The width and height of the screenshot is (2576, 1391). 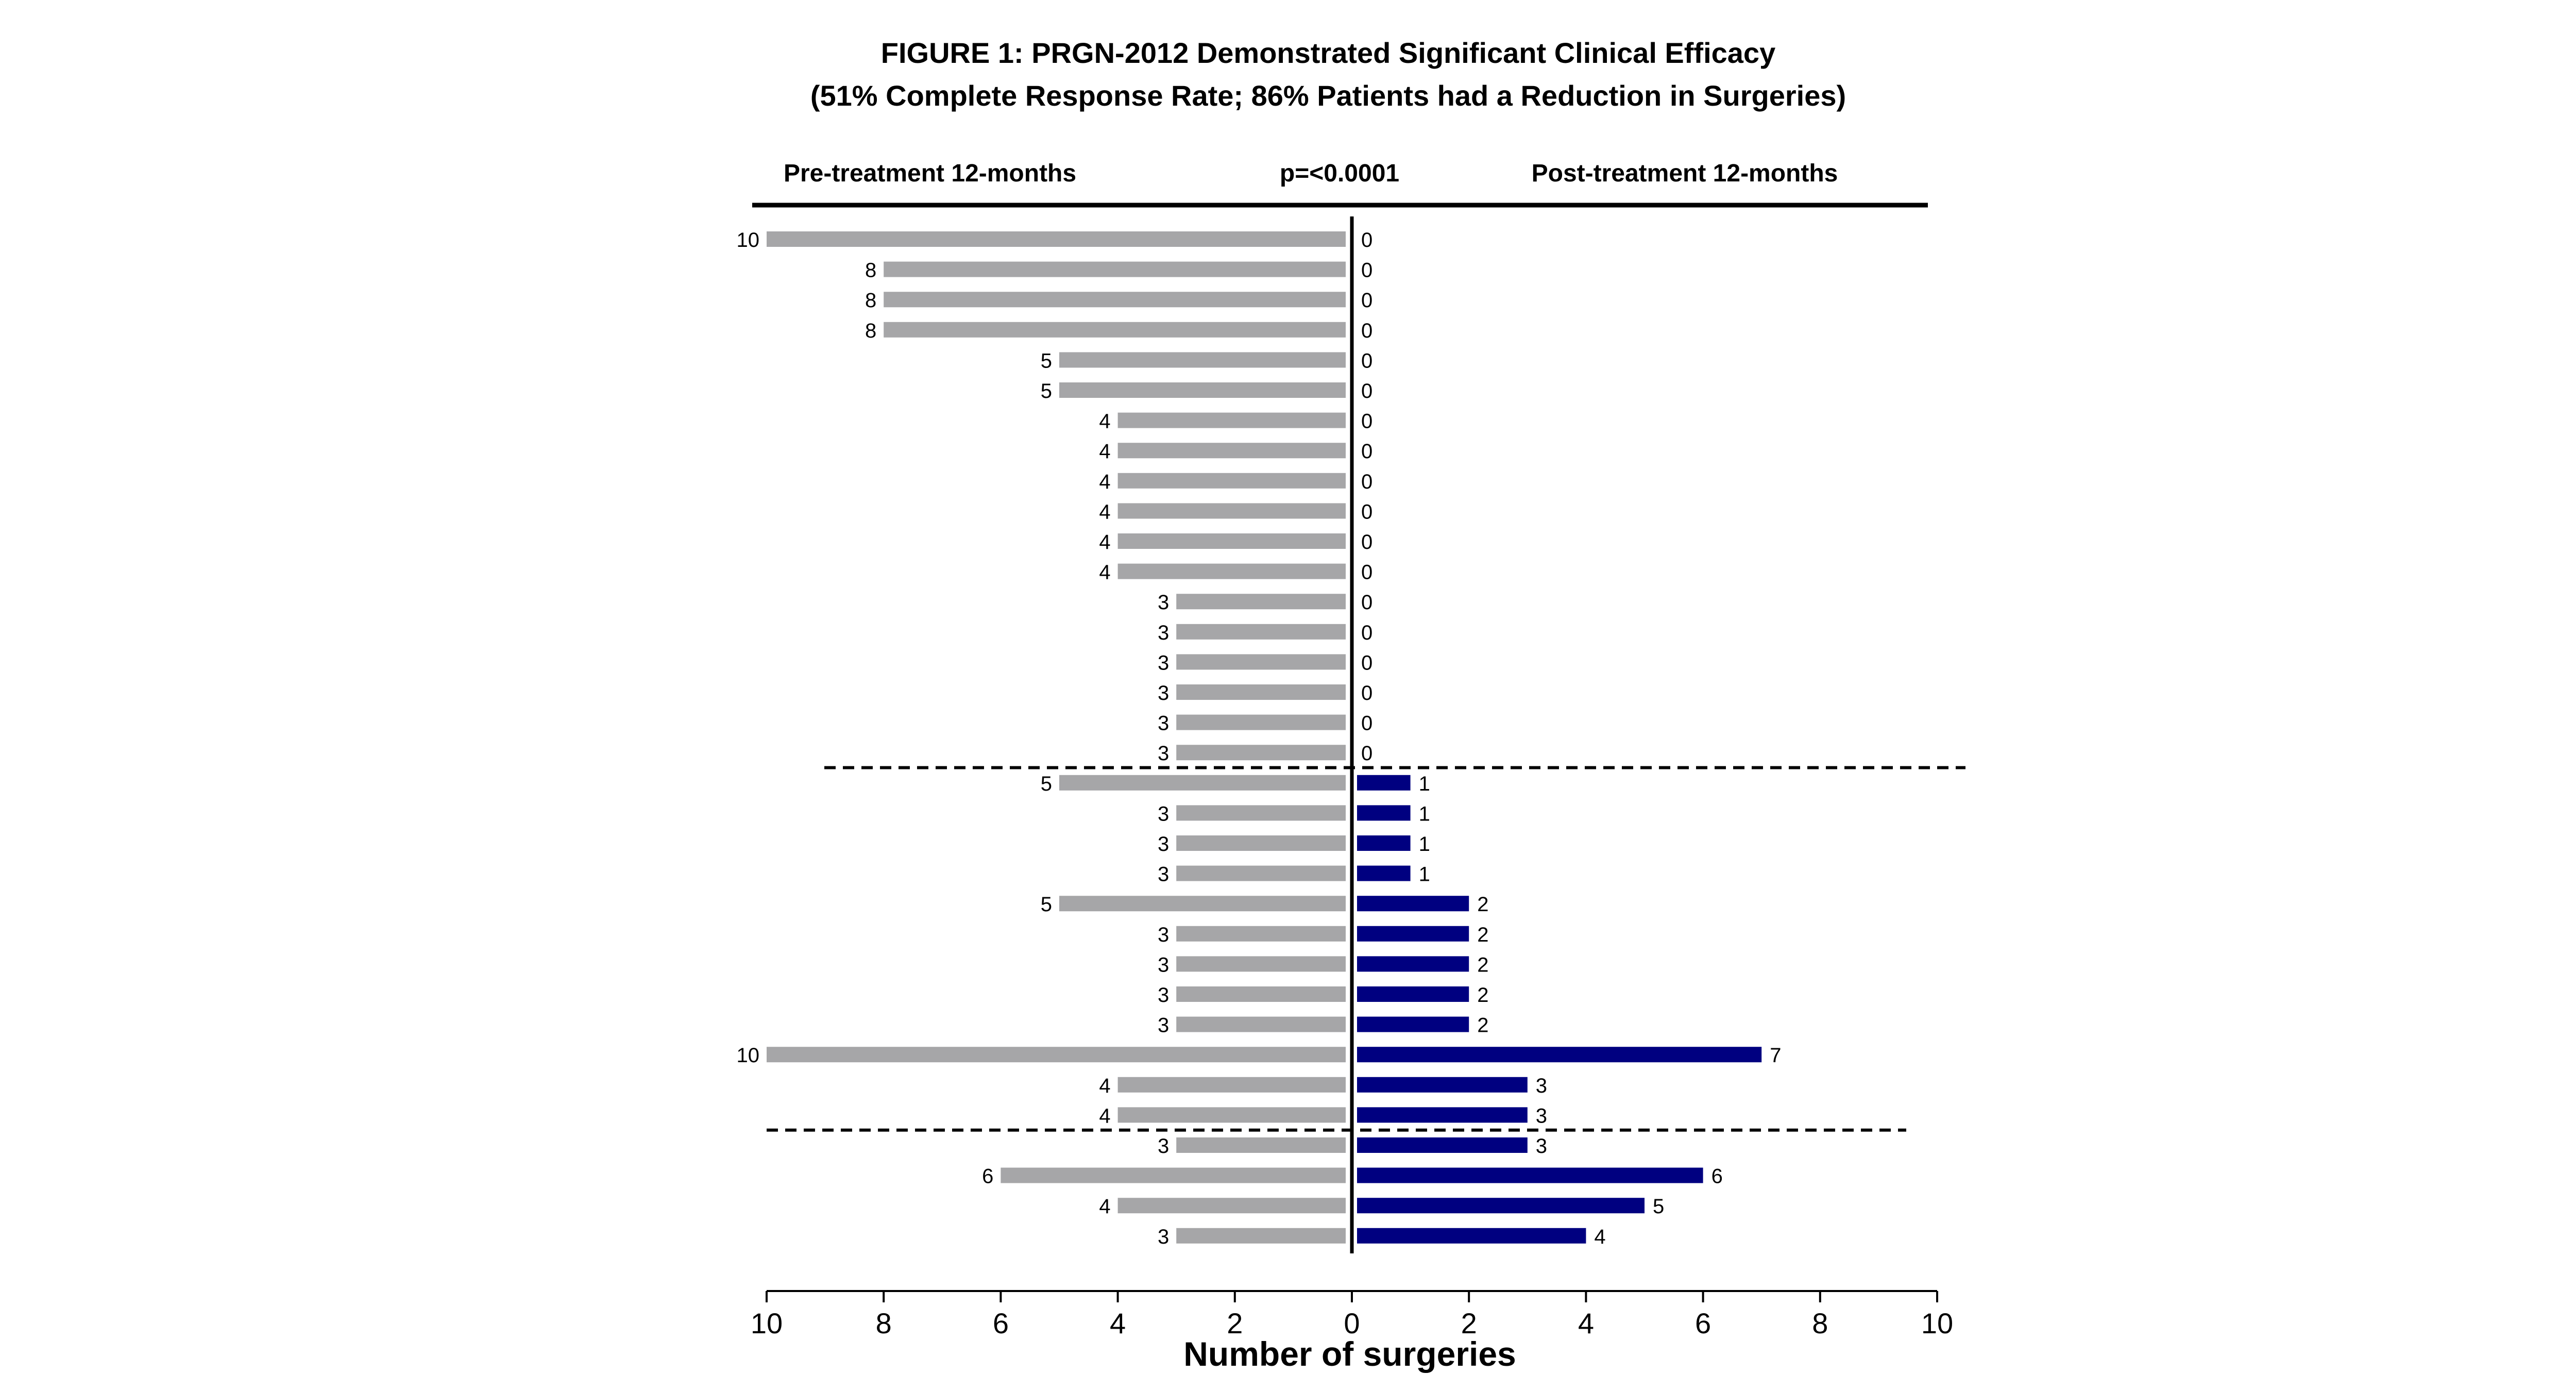 I want to click on pre-treatment-value-label-9: 4, so click(x=1104, y=482).